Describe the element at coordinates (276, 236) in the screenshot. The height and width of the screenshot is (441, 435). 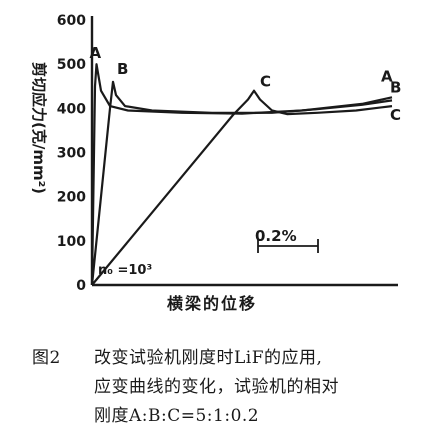
I see `scale-bar-label: 0.2%` at that location.